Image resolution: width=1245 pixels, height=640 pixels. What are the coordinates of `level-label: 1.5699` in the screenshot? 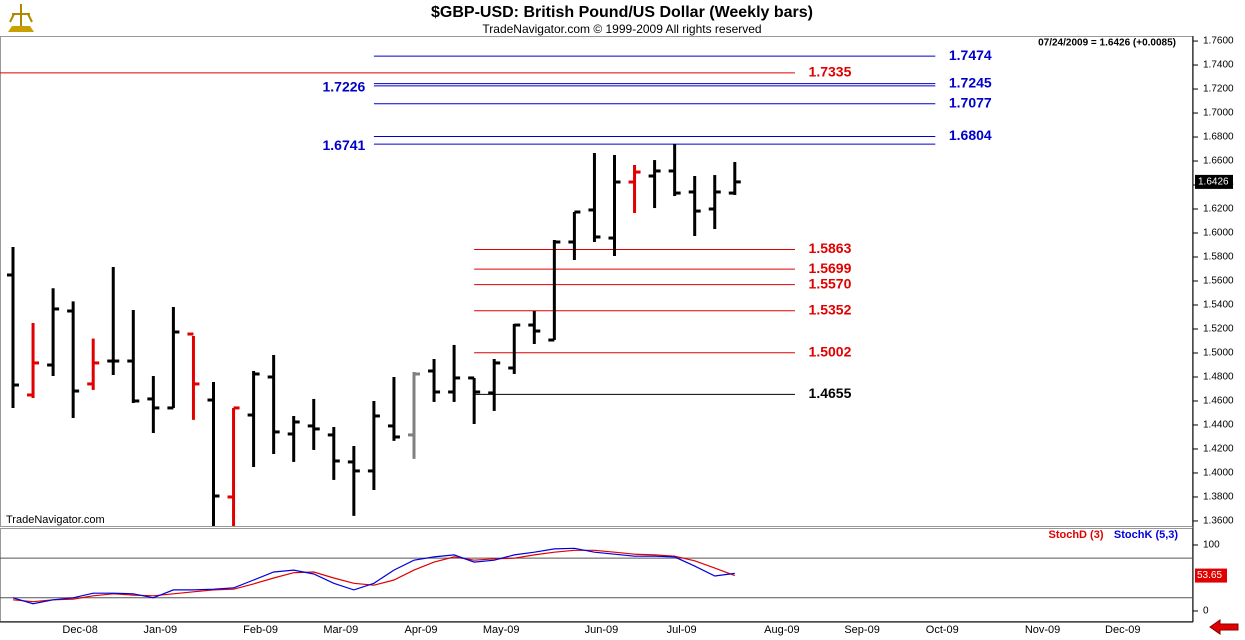 It's located at (830, 268).